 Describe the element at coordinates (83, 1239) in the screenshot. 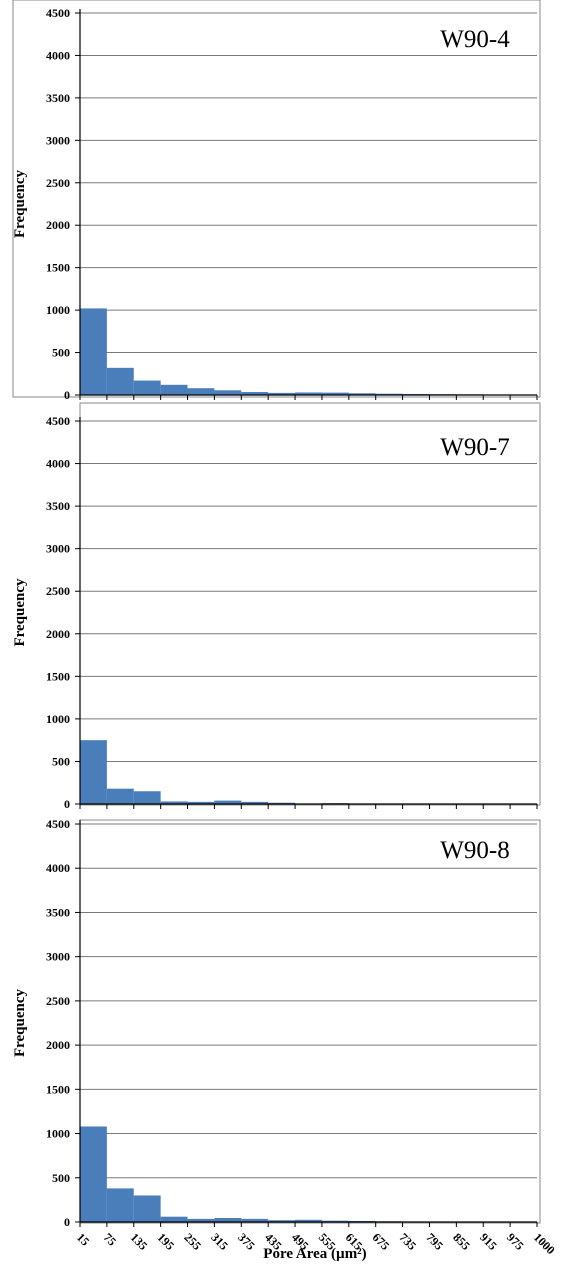

I see `x-tick-label: 15` at that location.